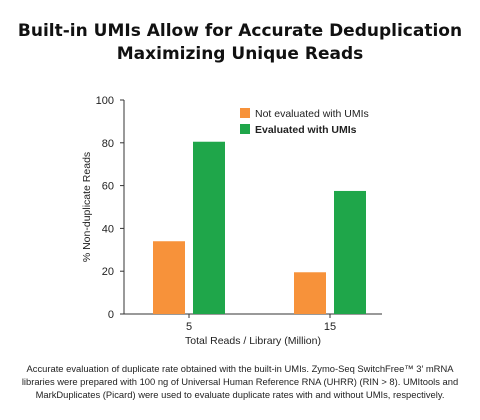 This screenshot has width=480, height=420. I want to click on y-axis-label: % Non-duplicate Reads, so click(87, 207).